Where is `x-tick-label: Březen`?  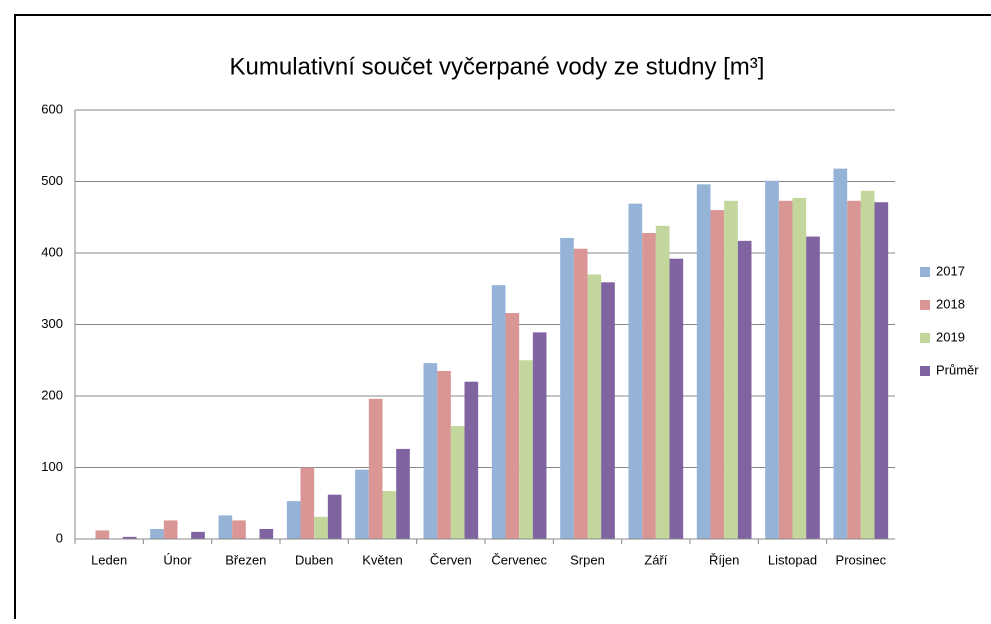 x-tick-label: Březen is located at coordinates (245, 559).